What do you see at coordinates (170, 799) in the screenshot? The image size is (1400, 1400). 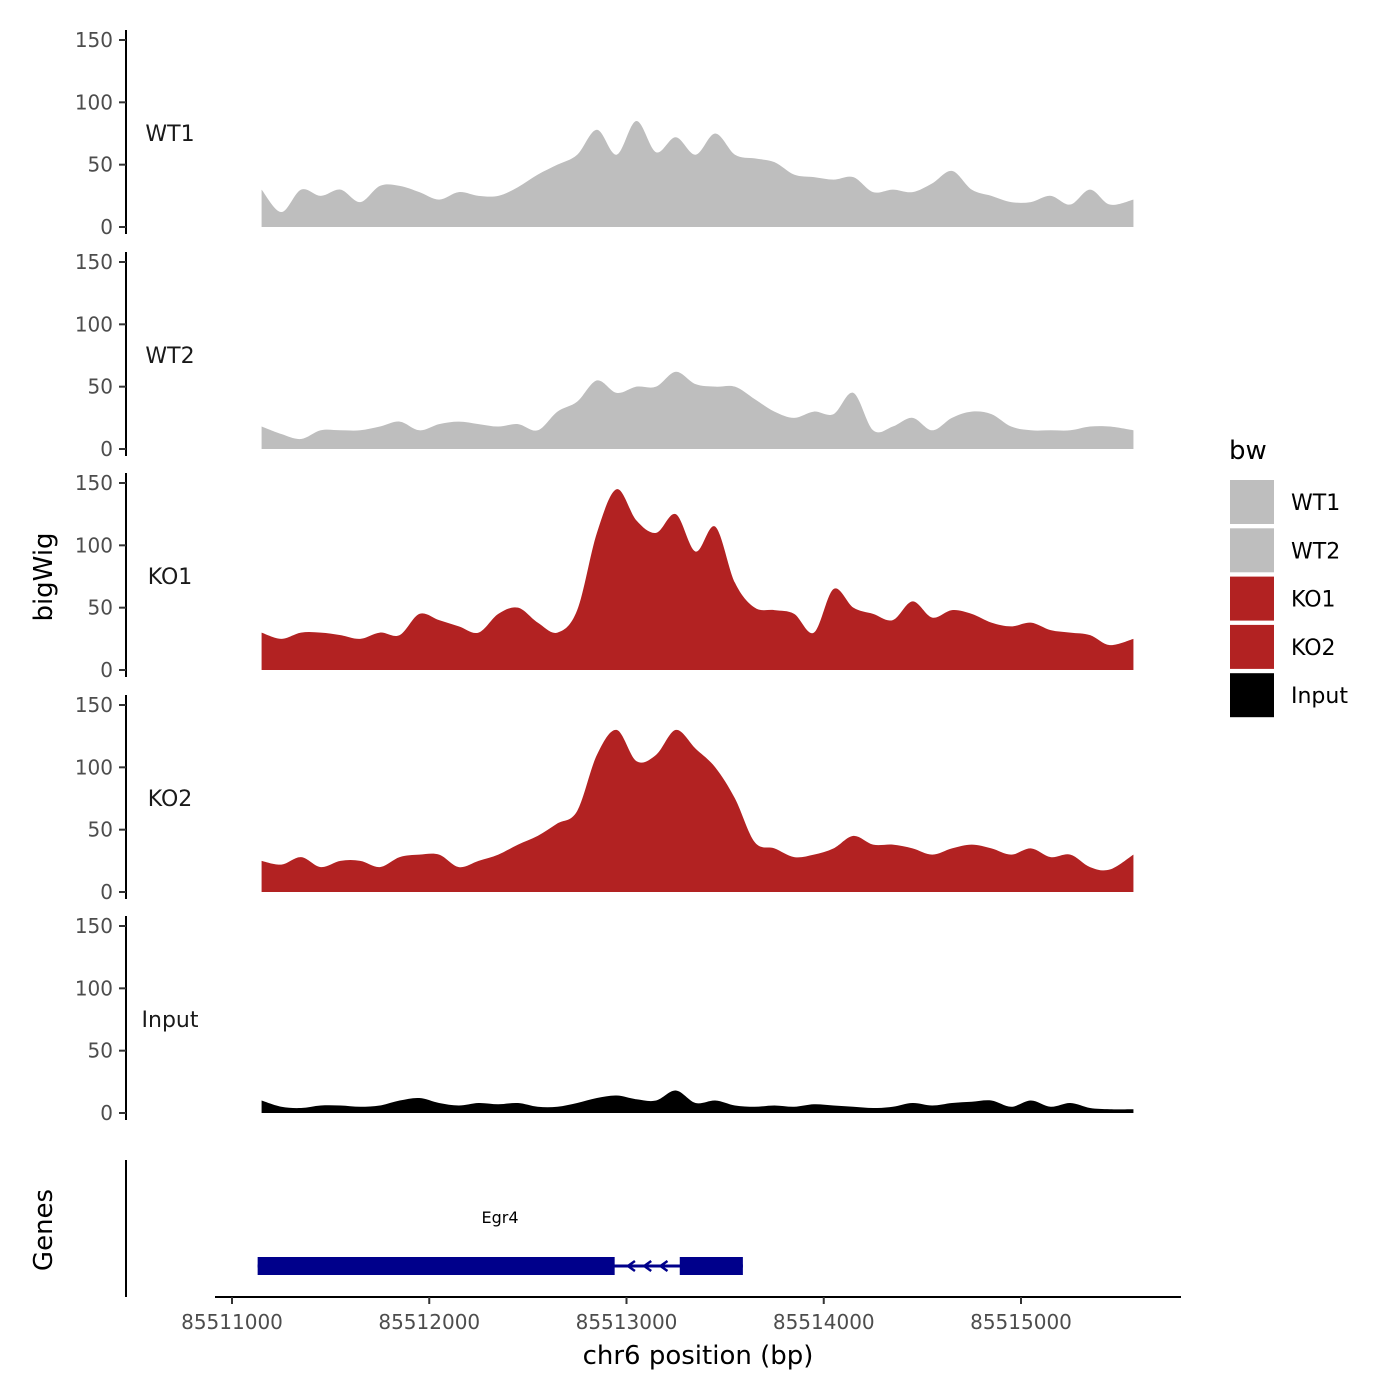 I see `track-label: KO2` at bounding box center [170, 799].